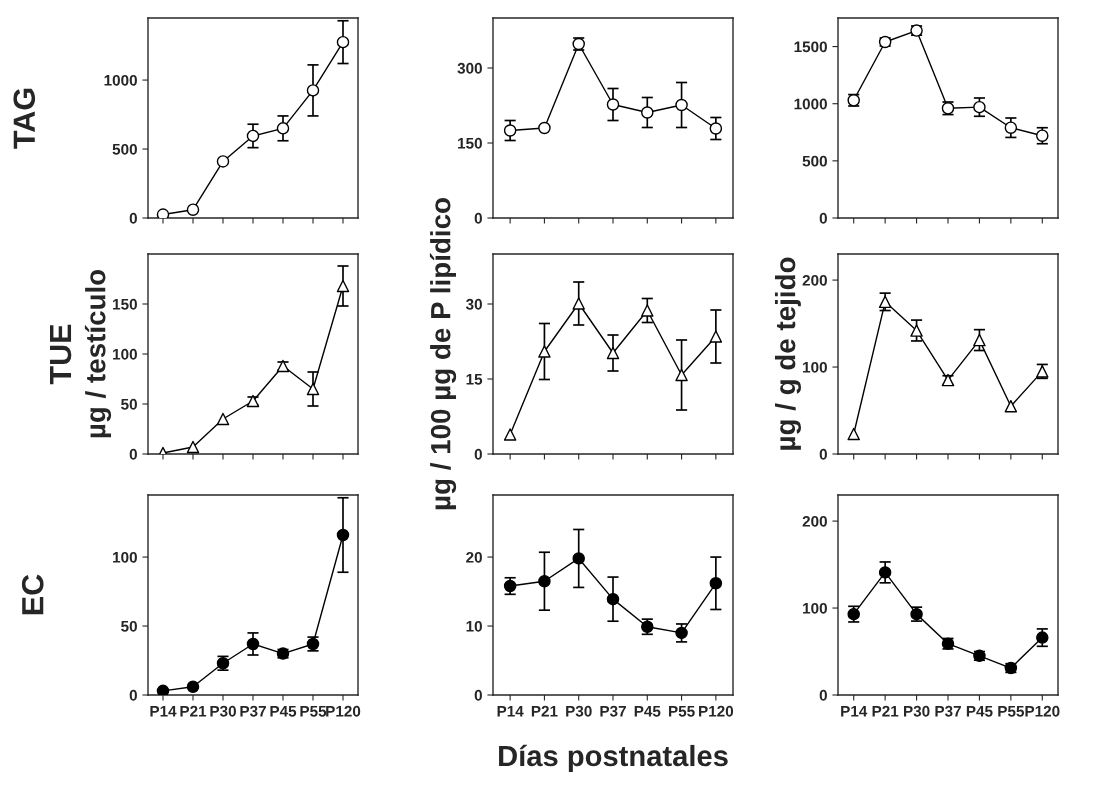 The width and height of the screenshot is (1100, 787). Describe the element at coordinates (474, 379) in the screenshot. I see `y-tick-label: 15` at that location.